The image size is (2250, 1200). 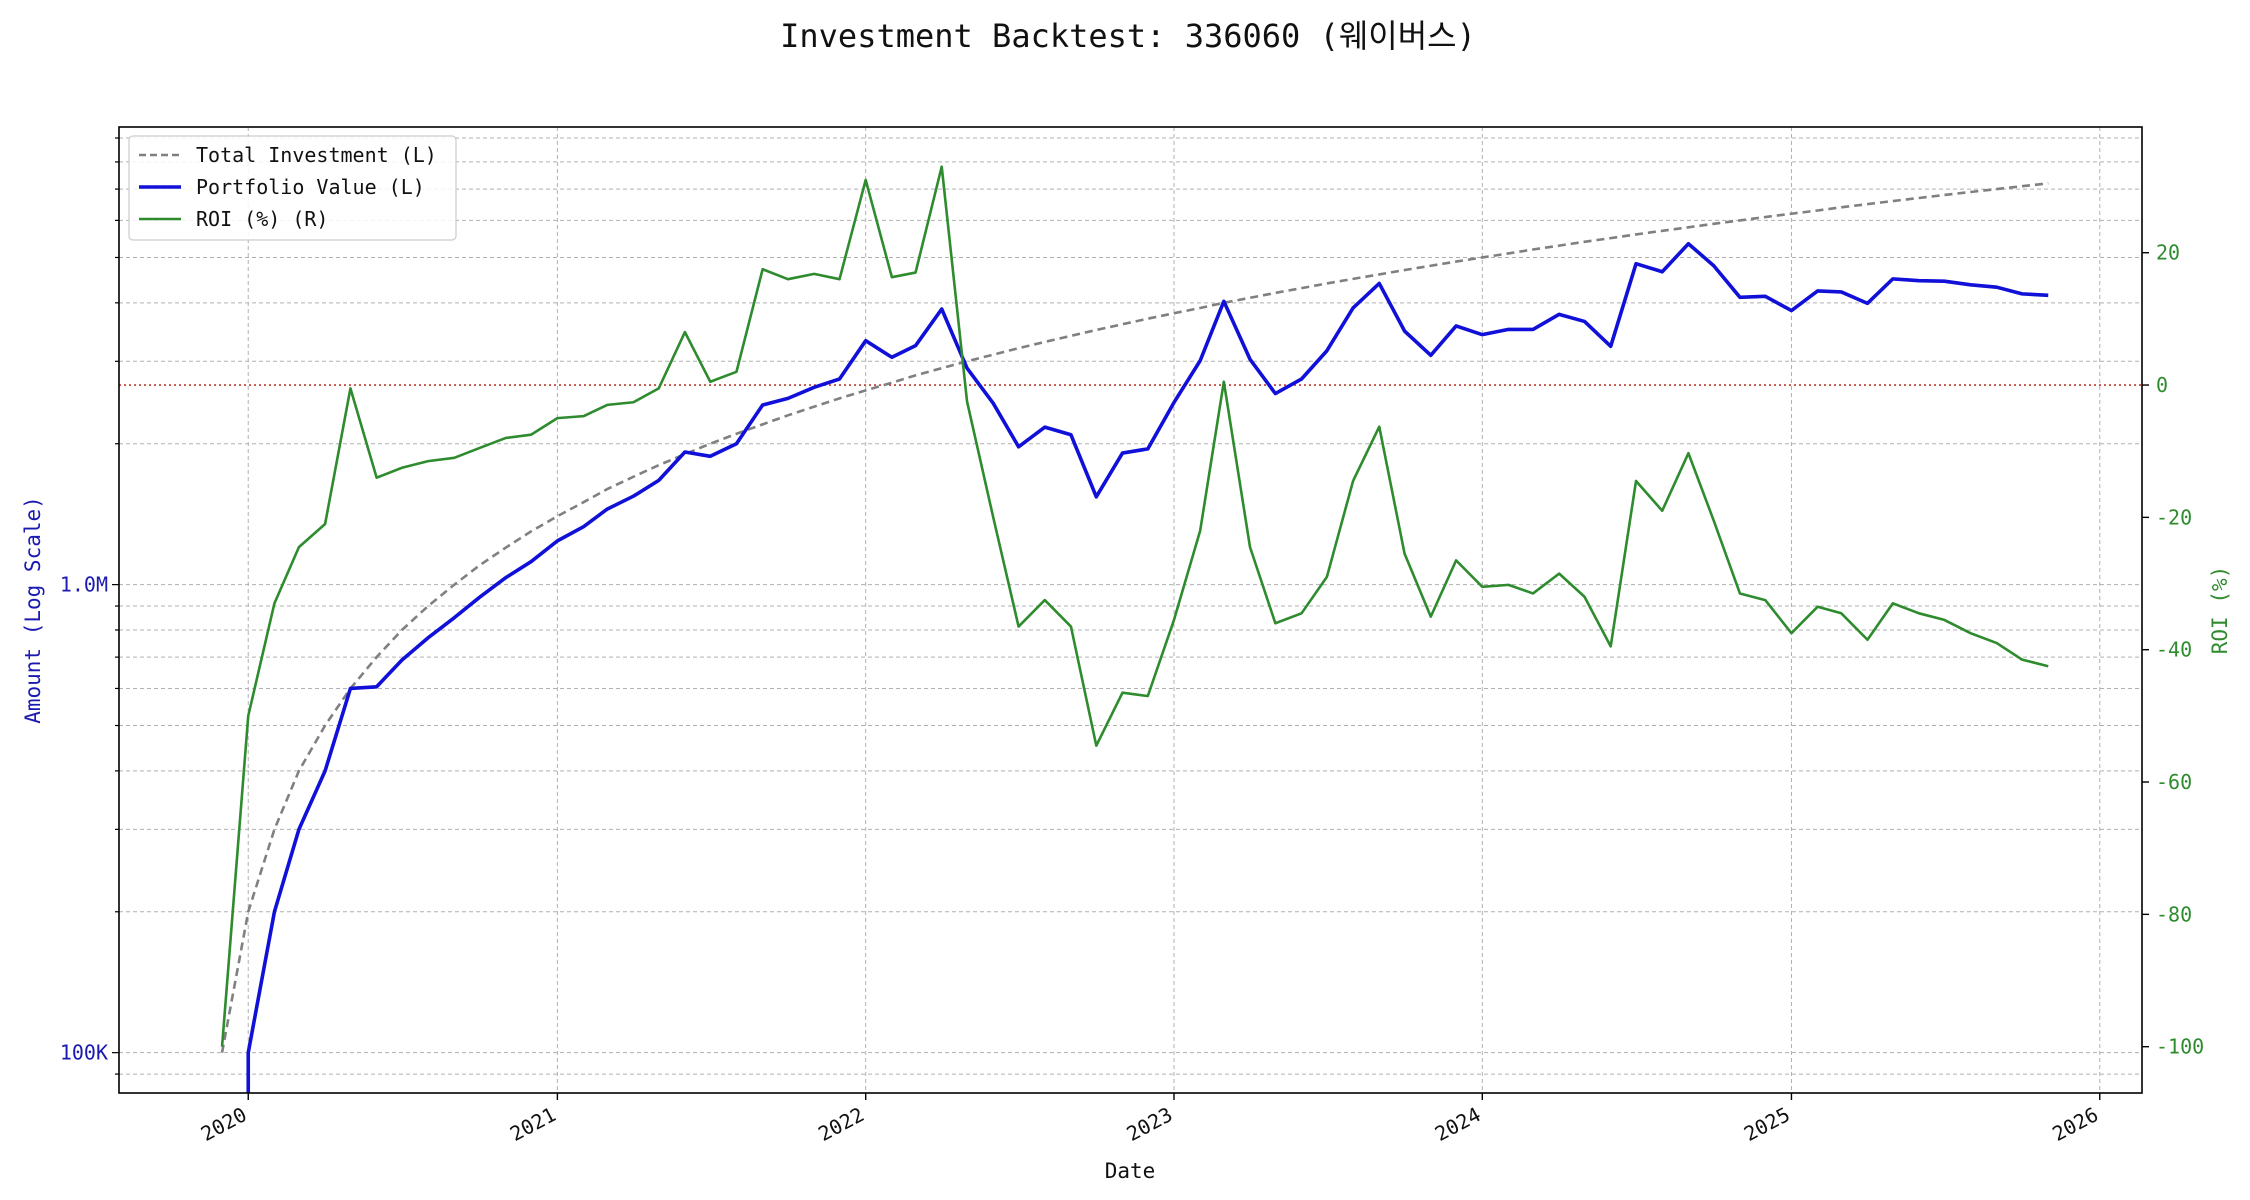 I want to click on legend-box, so click(x=292, y=188).